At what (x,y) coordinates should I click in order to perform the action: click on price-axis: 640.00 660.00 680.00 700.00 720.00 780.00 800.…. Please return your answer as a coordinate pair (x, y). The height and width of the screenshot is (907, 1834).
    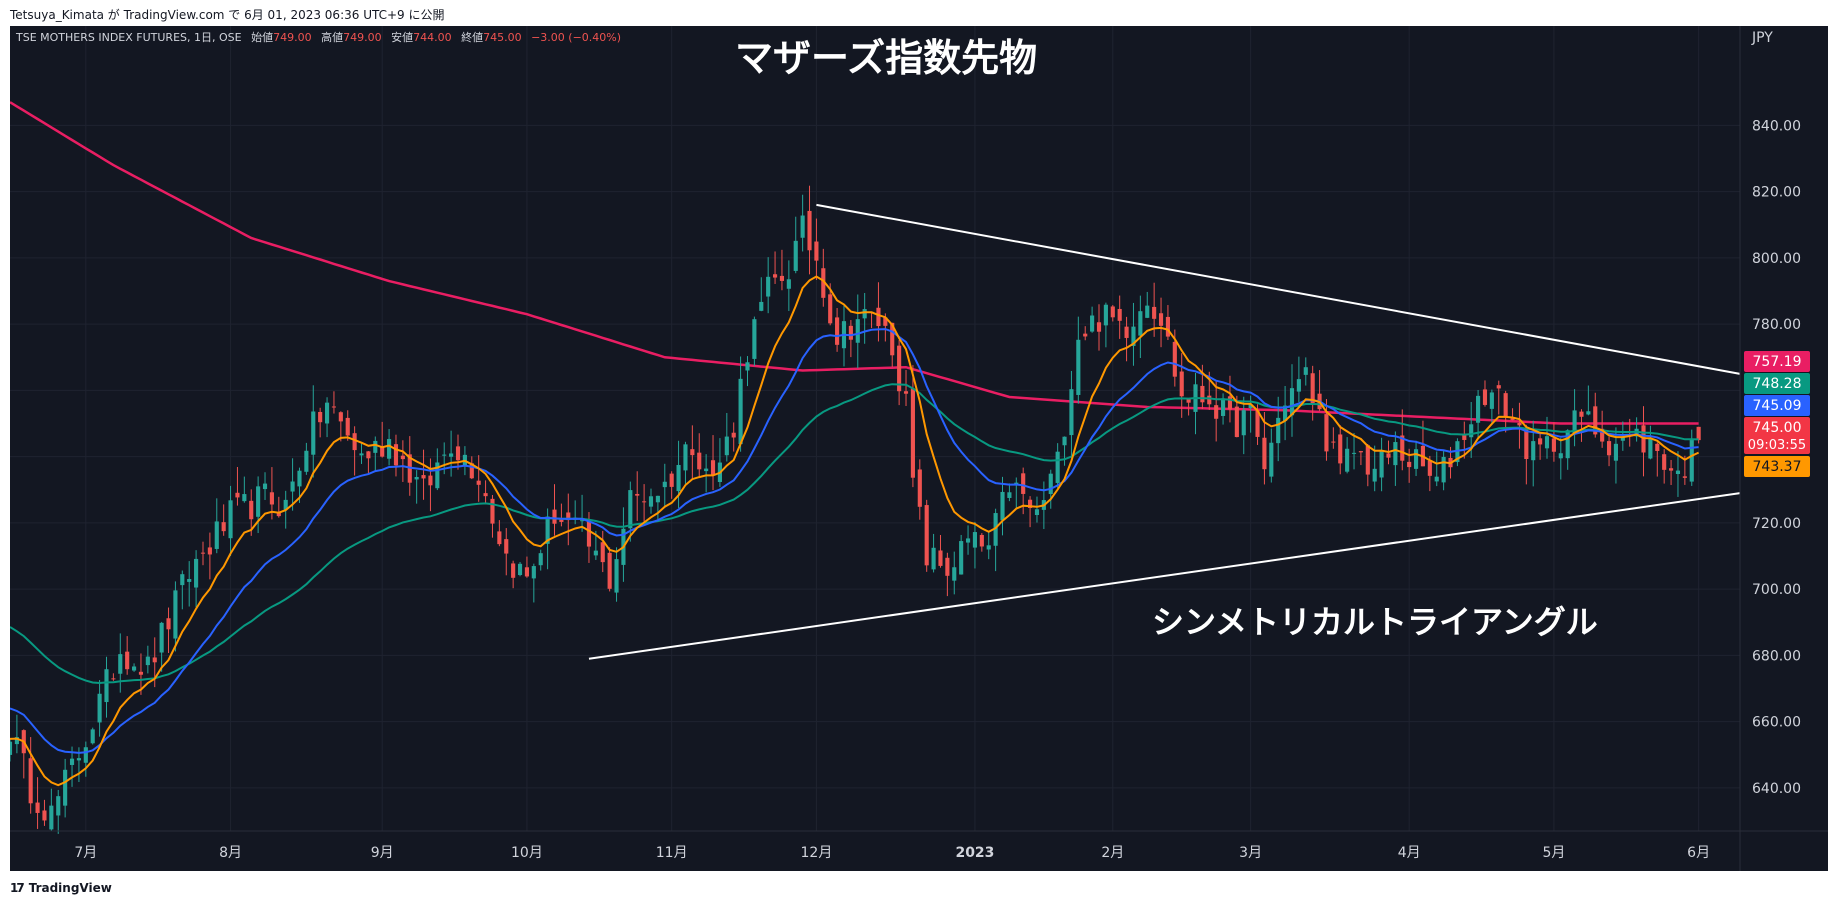
    Looking at the image, I should click on (1776, 457).